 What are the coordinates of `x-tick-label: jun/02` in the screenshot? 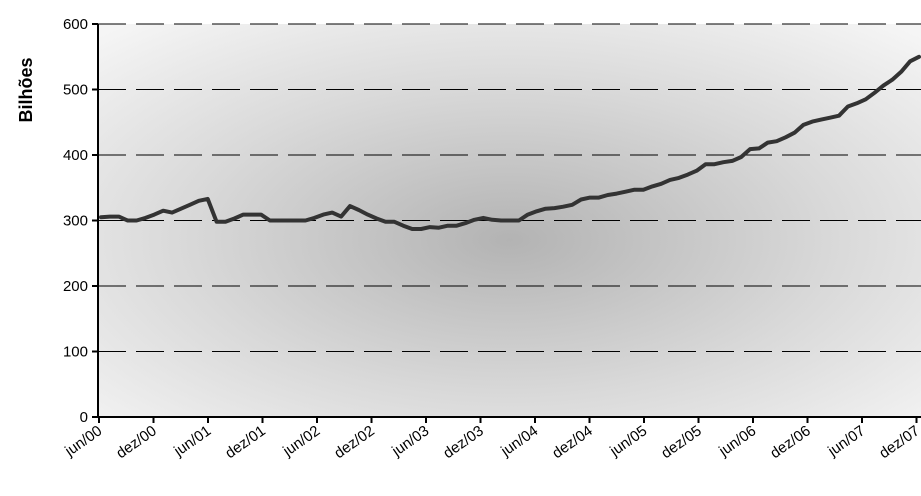 It's located at (301, 441).